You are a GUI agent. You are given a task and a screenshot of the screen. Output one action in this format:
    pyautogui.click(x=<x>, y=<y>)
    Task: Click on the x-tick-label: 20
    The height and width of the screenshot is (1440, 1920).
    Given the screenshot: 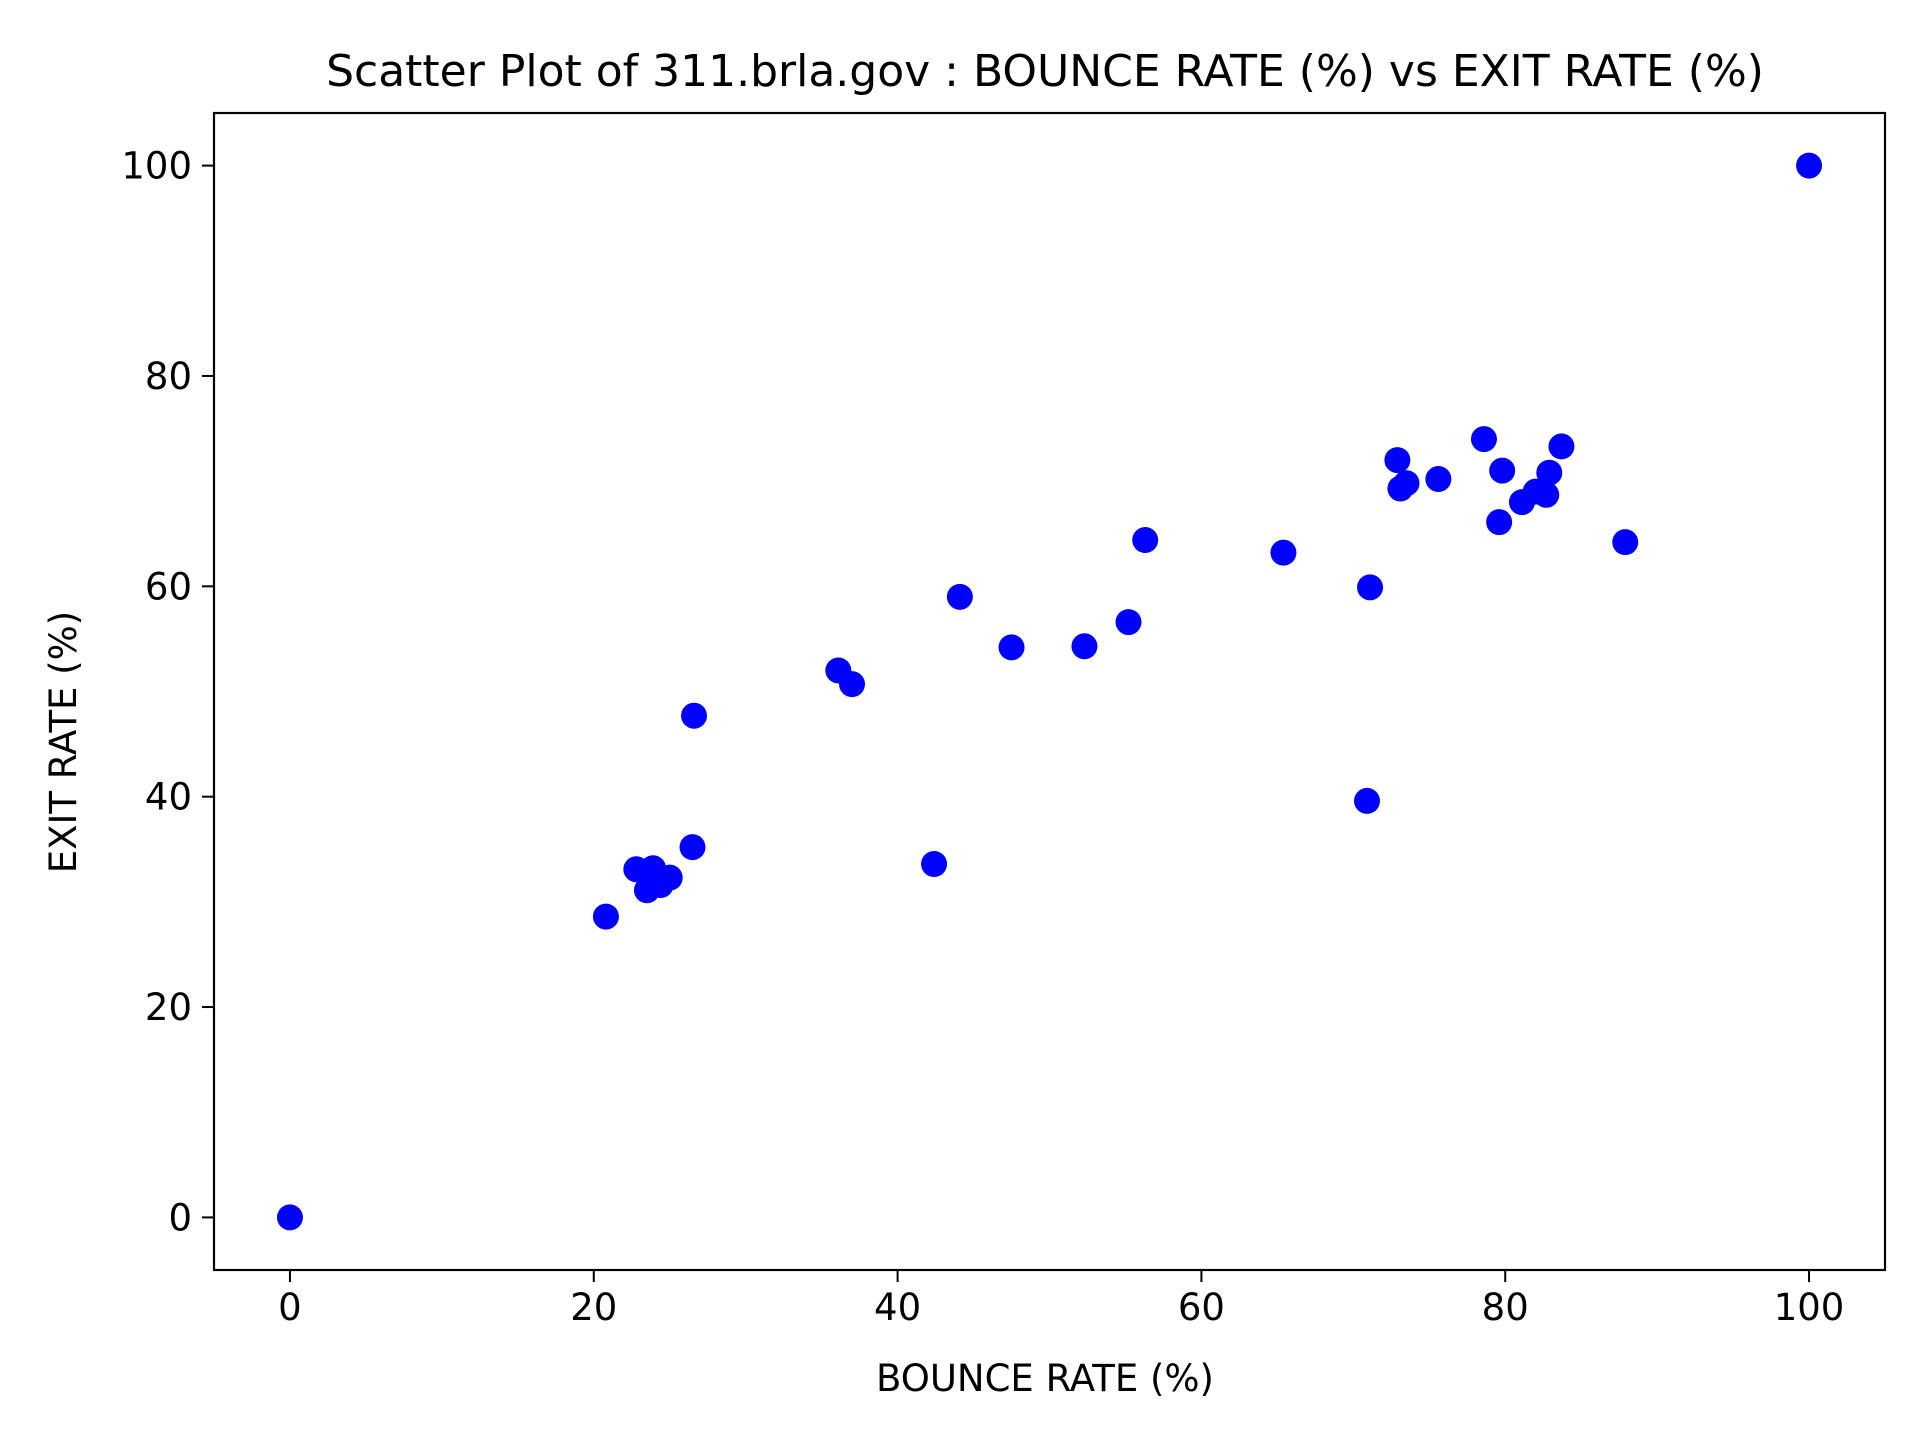 What is the action you would take?
    pyautogui.click(x=593, y=1307)
    